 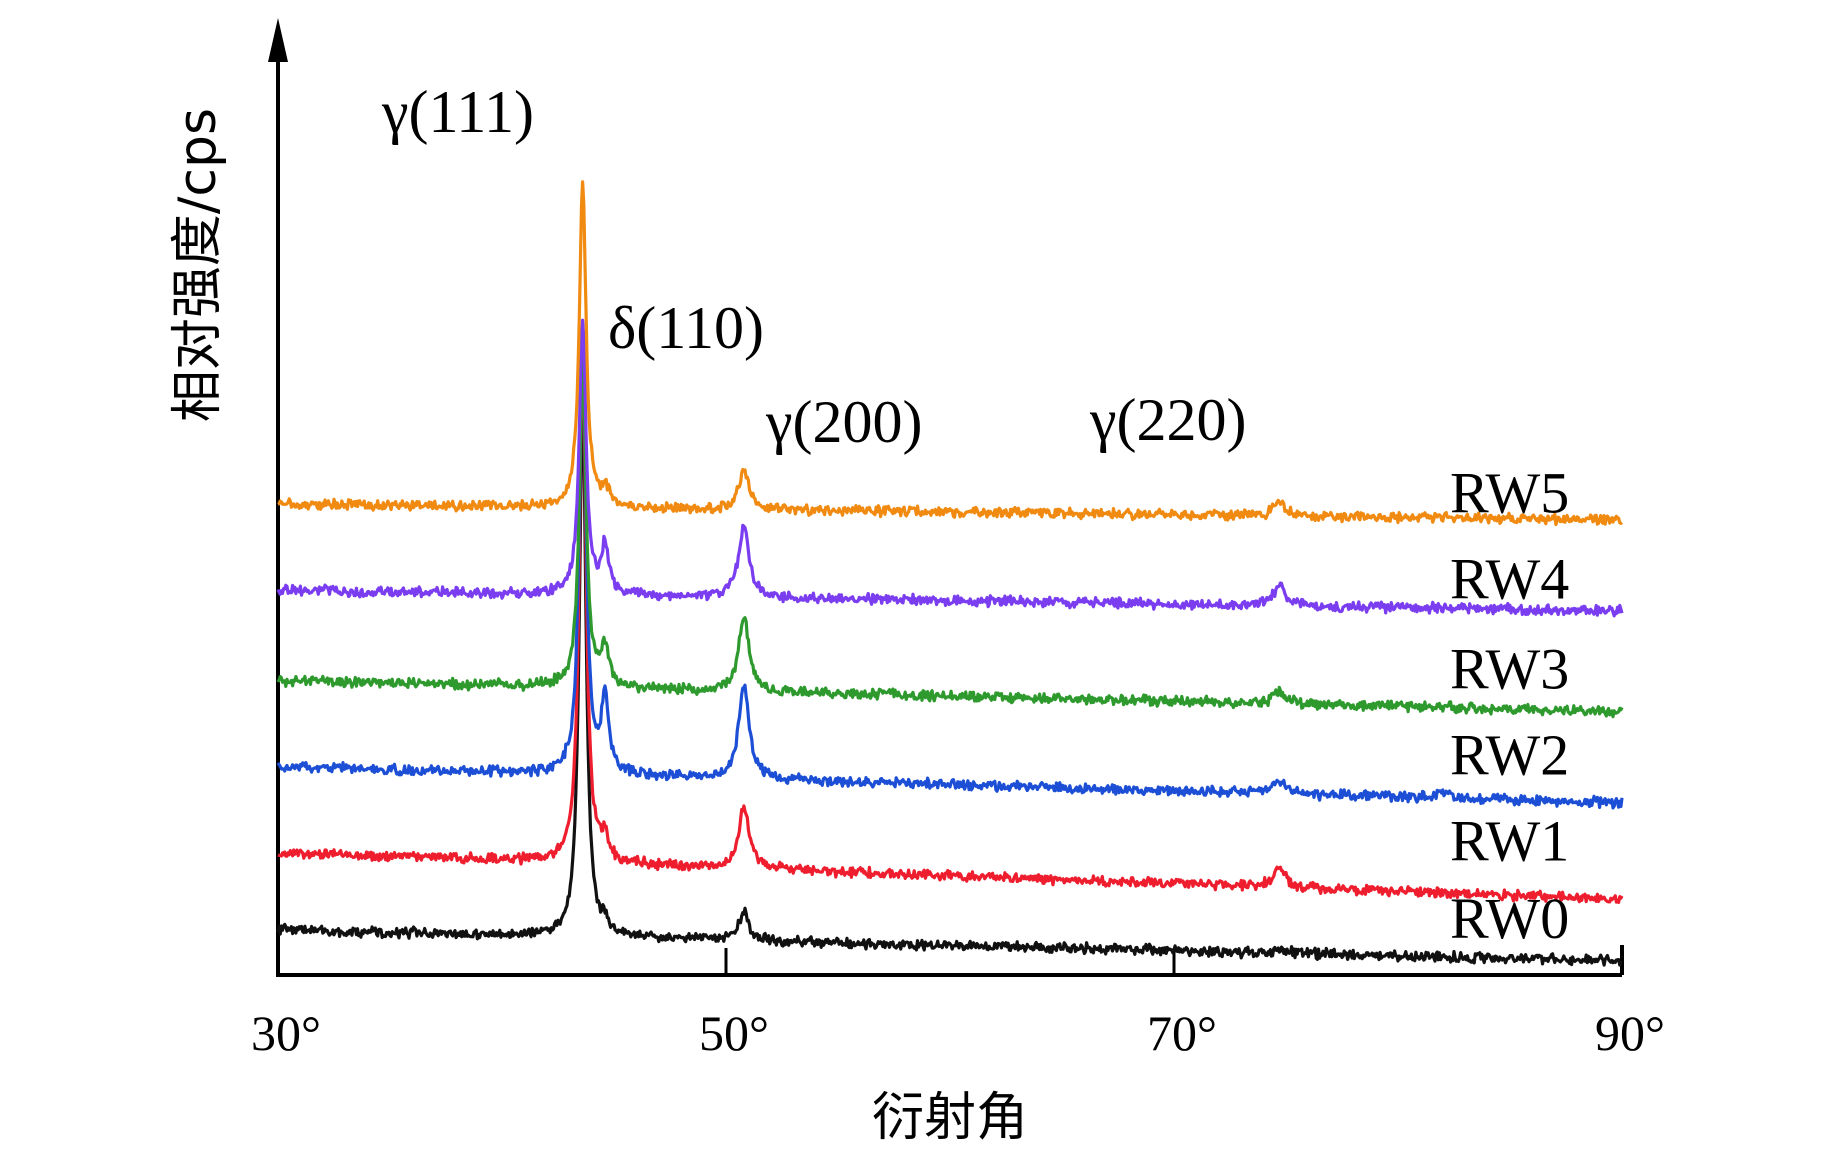 I want to click on peak-label: γ(200), so click(x=843, y=422).